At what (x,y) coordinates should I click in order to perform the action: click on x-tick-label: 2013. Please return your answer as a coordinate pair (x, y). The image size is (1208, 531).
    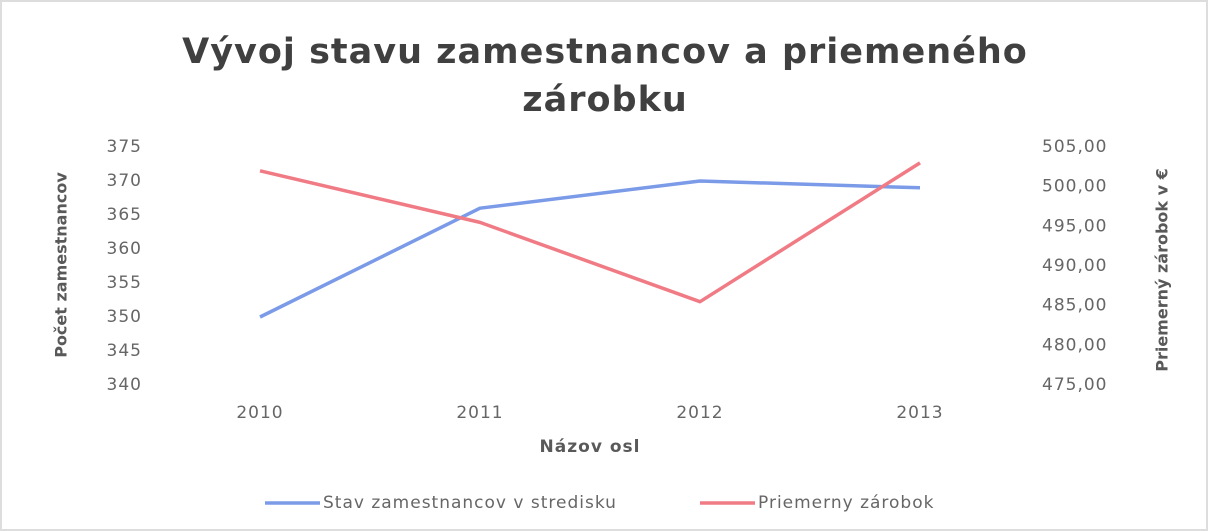
    Looking at the image, I should click on (919, 413).